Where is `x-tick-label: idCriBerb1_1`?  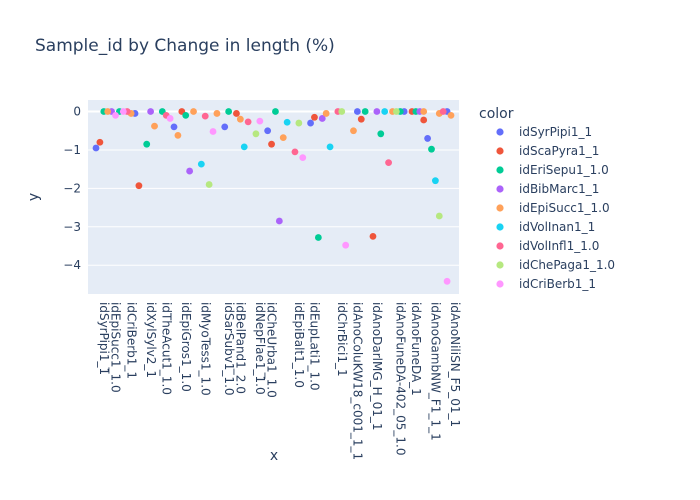
x-tick-label: idCriBerb1_1 is located at coordinates (131, 340).